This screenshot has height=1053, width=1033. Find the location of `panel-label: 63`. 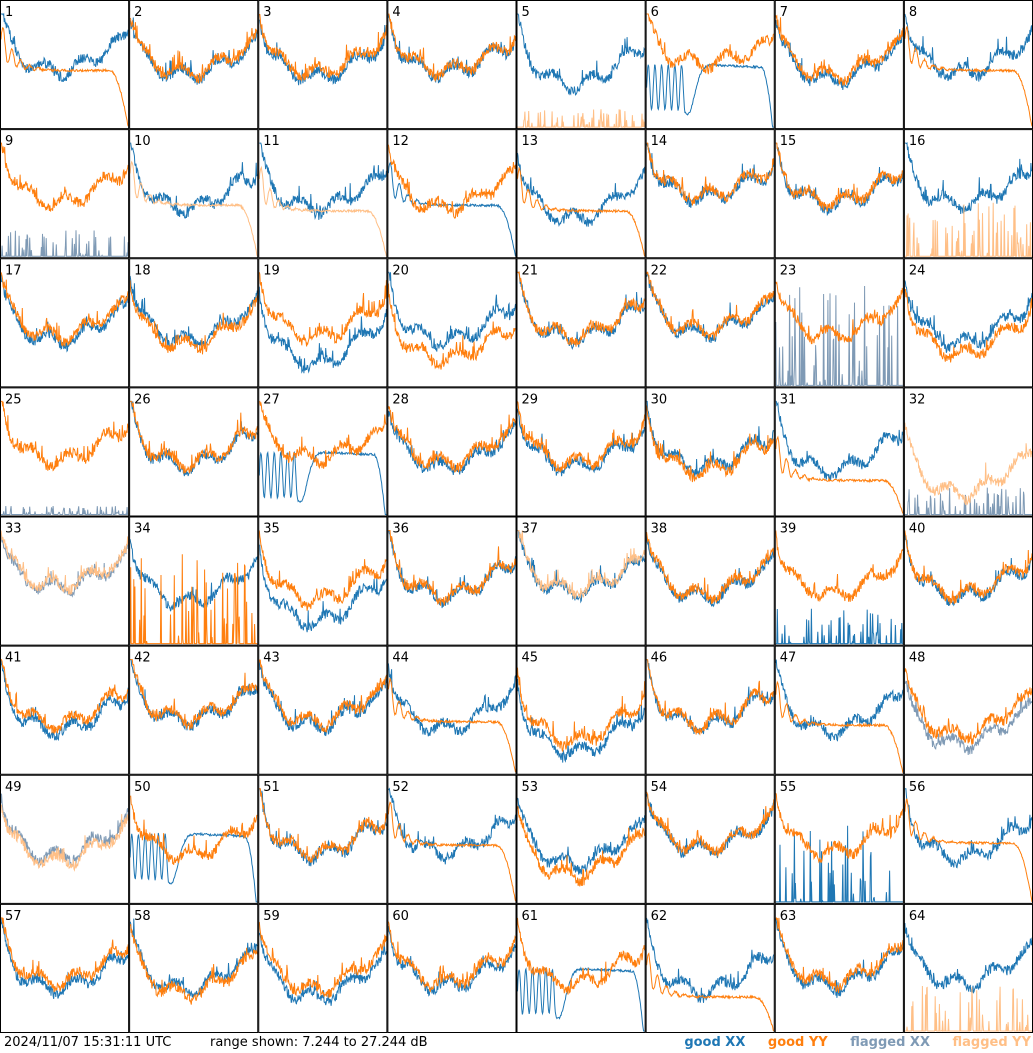

panel-label: 63 is located at coordinates (788, 916).